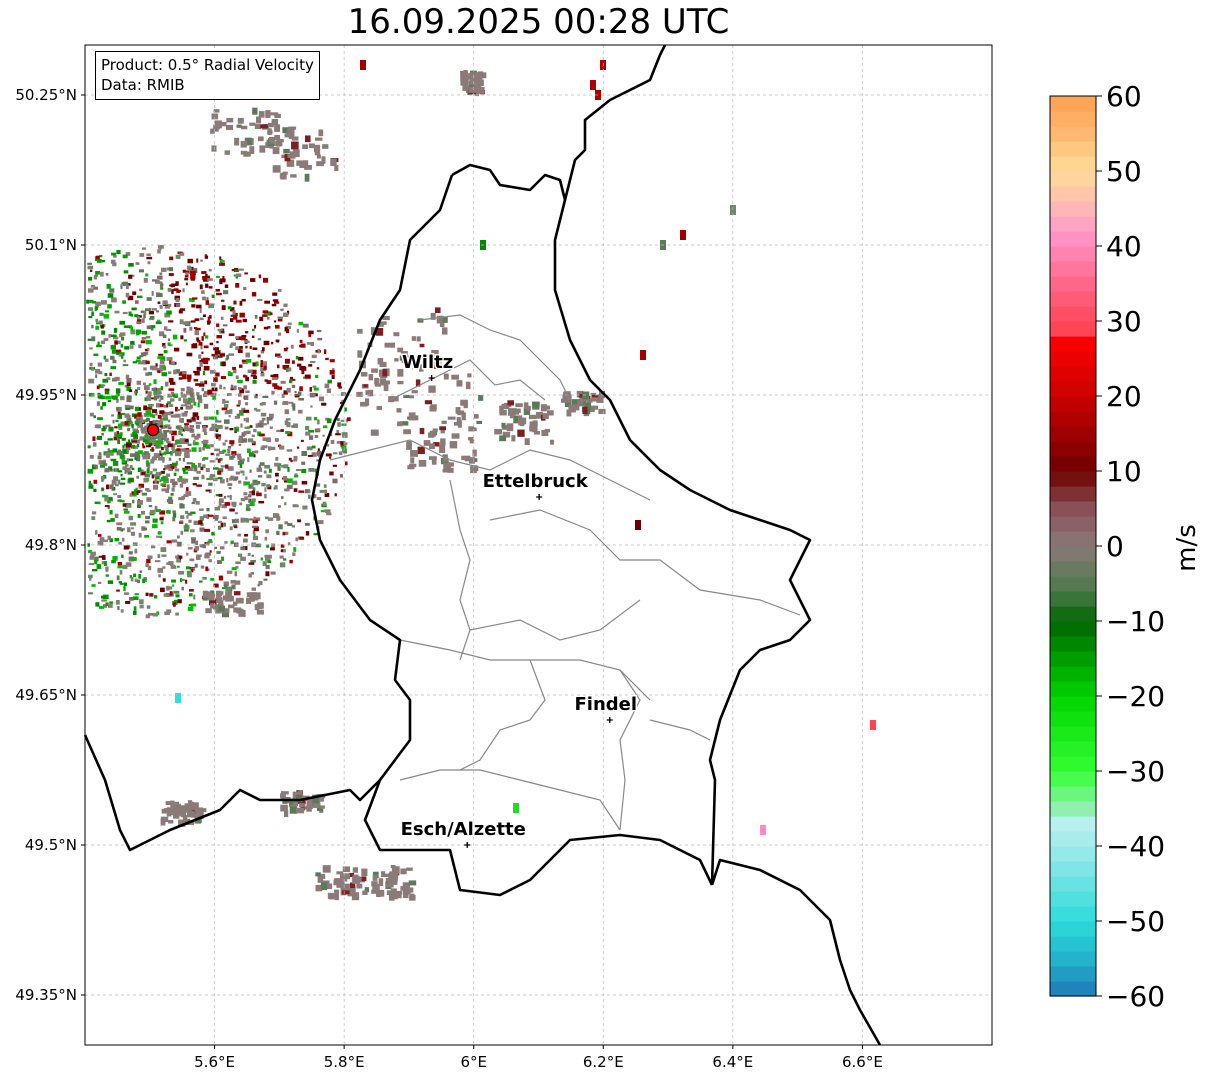 This screenshot has width=1207, height=1081. What do you see at coordinates (680, 730) in the screenshot?
I see `canton-boundary` at bounding box center [680, 730].